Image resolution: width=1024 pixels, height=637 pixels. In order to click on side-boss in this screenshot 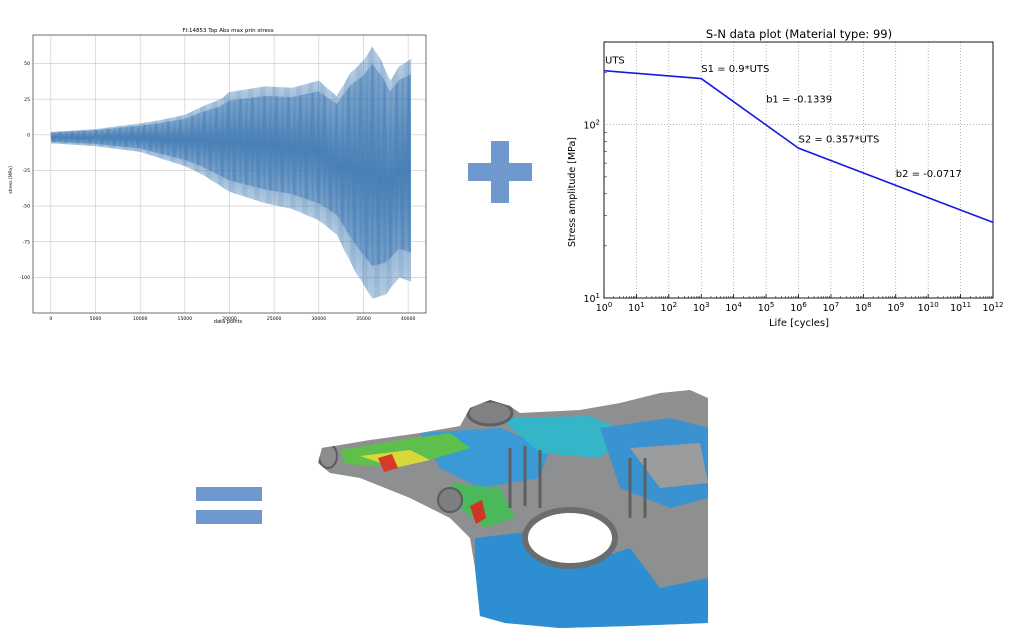, I will do `click(450, 500)`.